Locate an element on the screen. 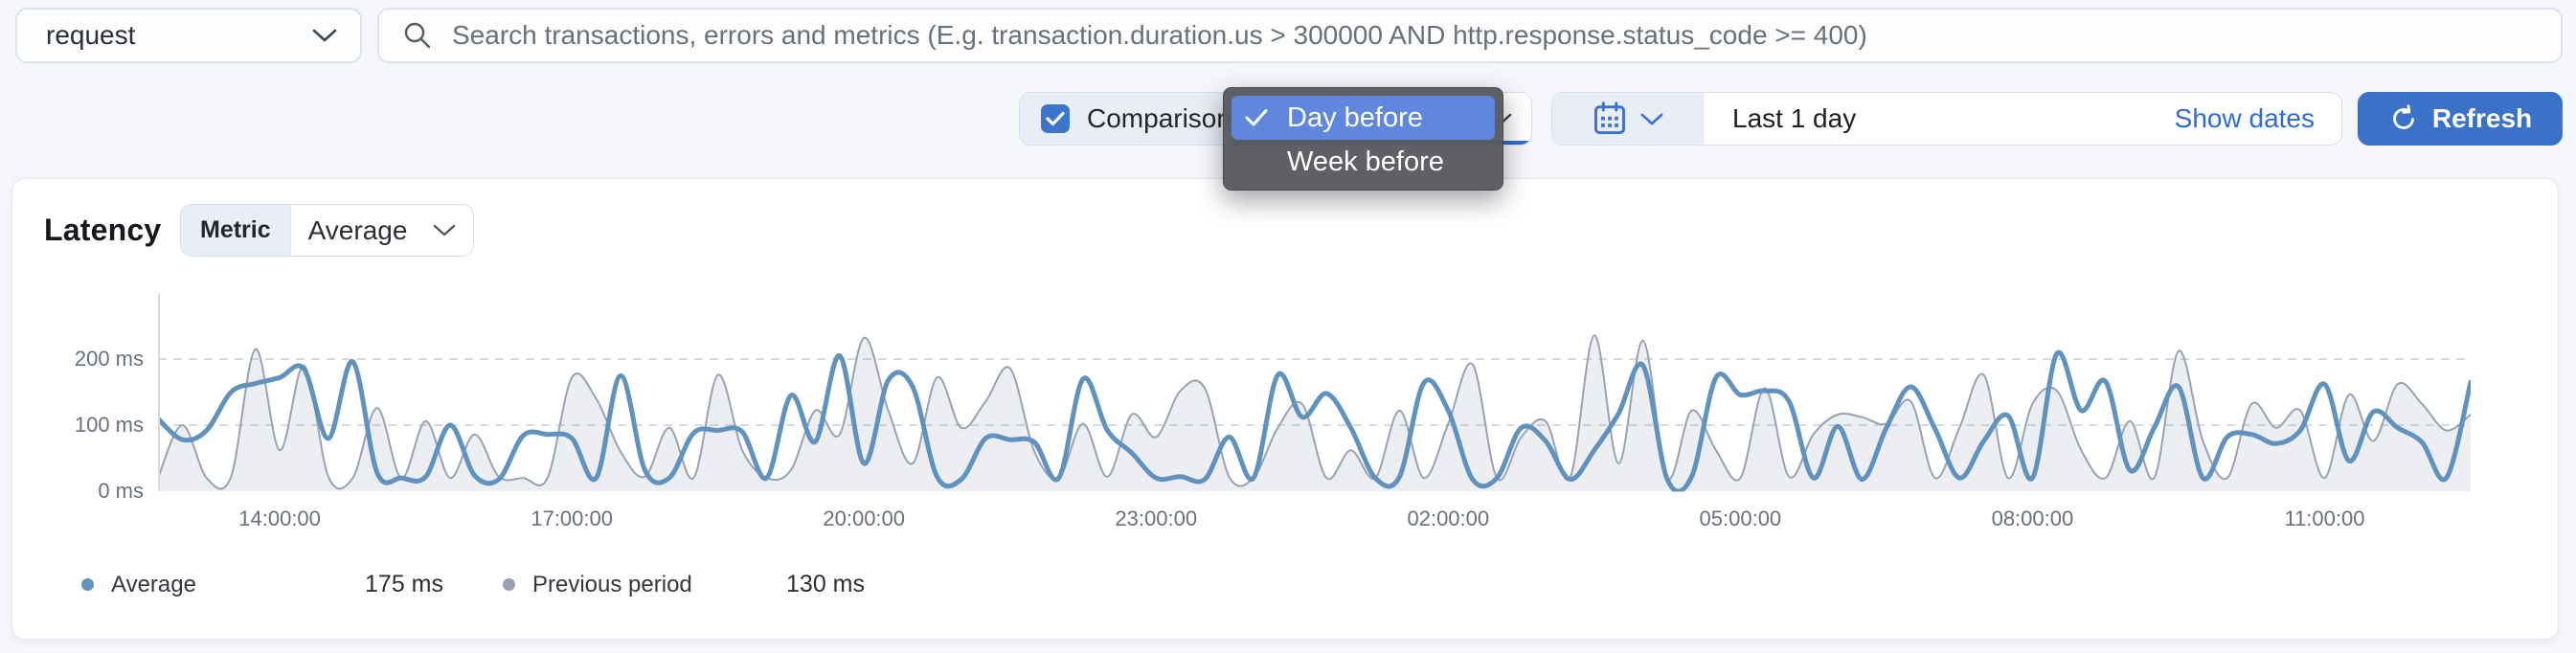 This screenshot has width=2576, height=653. x-axis-label: 23:00:00 is located at coordinates (1156, 519).